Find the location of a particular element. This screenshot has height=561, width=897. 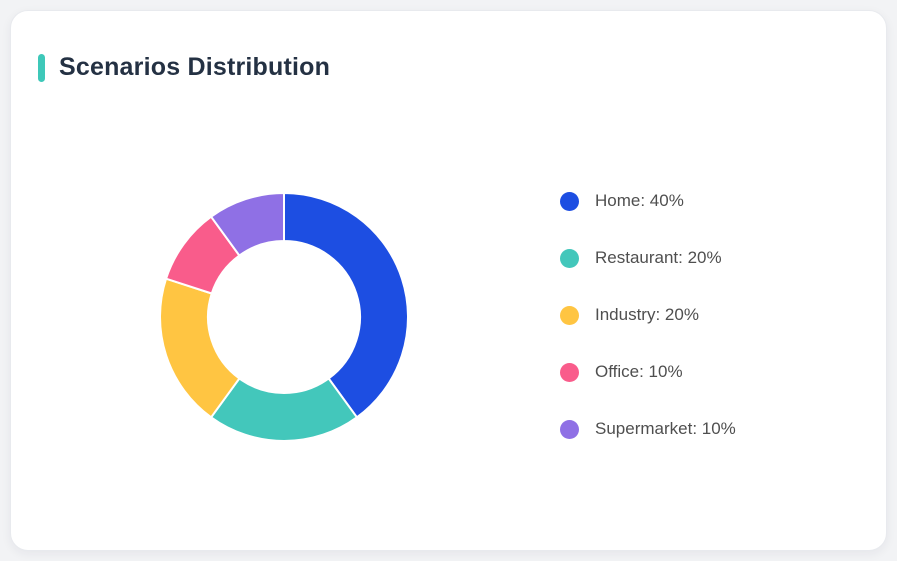

legend-item-supermarket: Supermarket: 10% is located at coordinates (648, 429).